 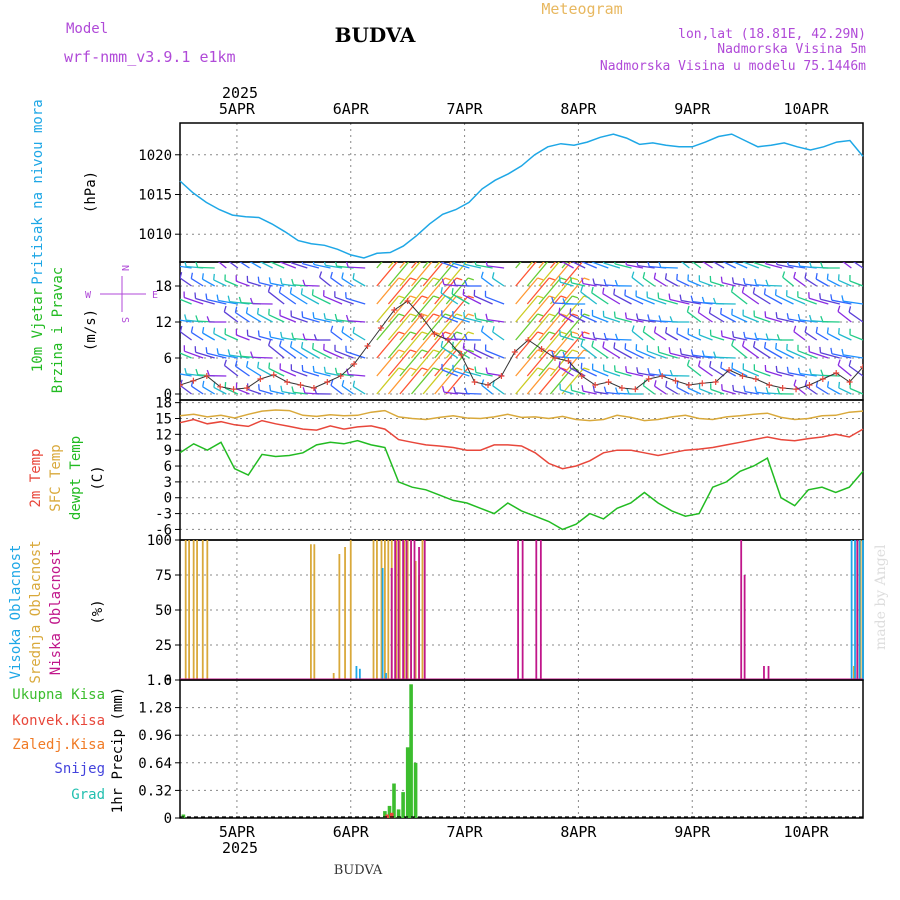 What do you see at coordinates (98, 611) in the screenshot?
I see `cloud-unit: (%)` at bounding box center [98, 611].